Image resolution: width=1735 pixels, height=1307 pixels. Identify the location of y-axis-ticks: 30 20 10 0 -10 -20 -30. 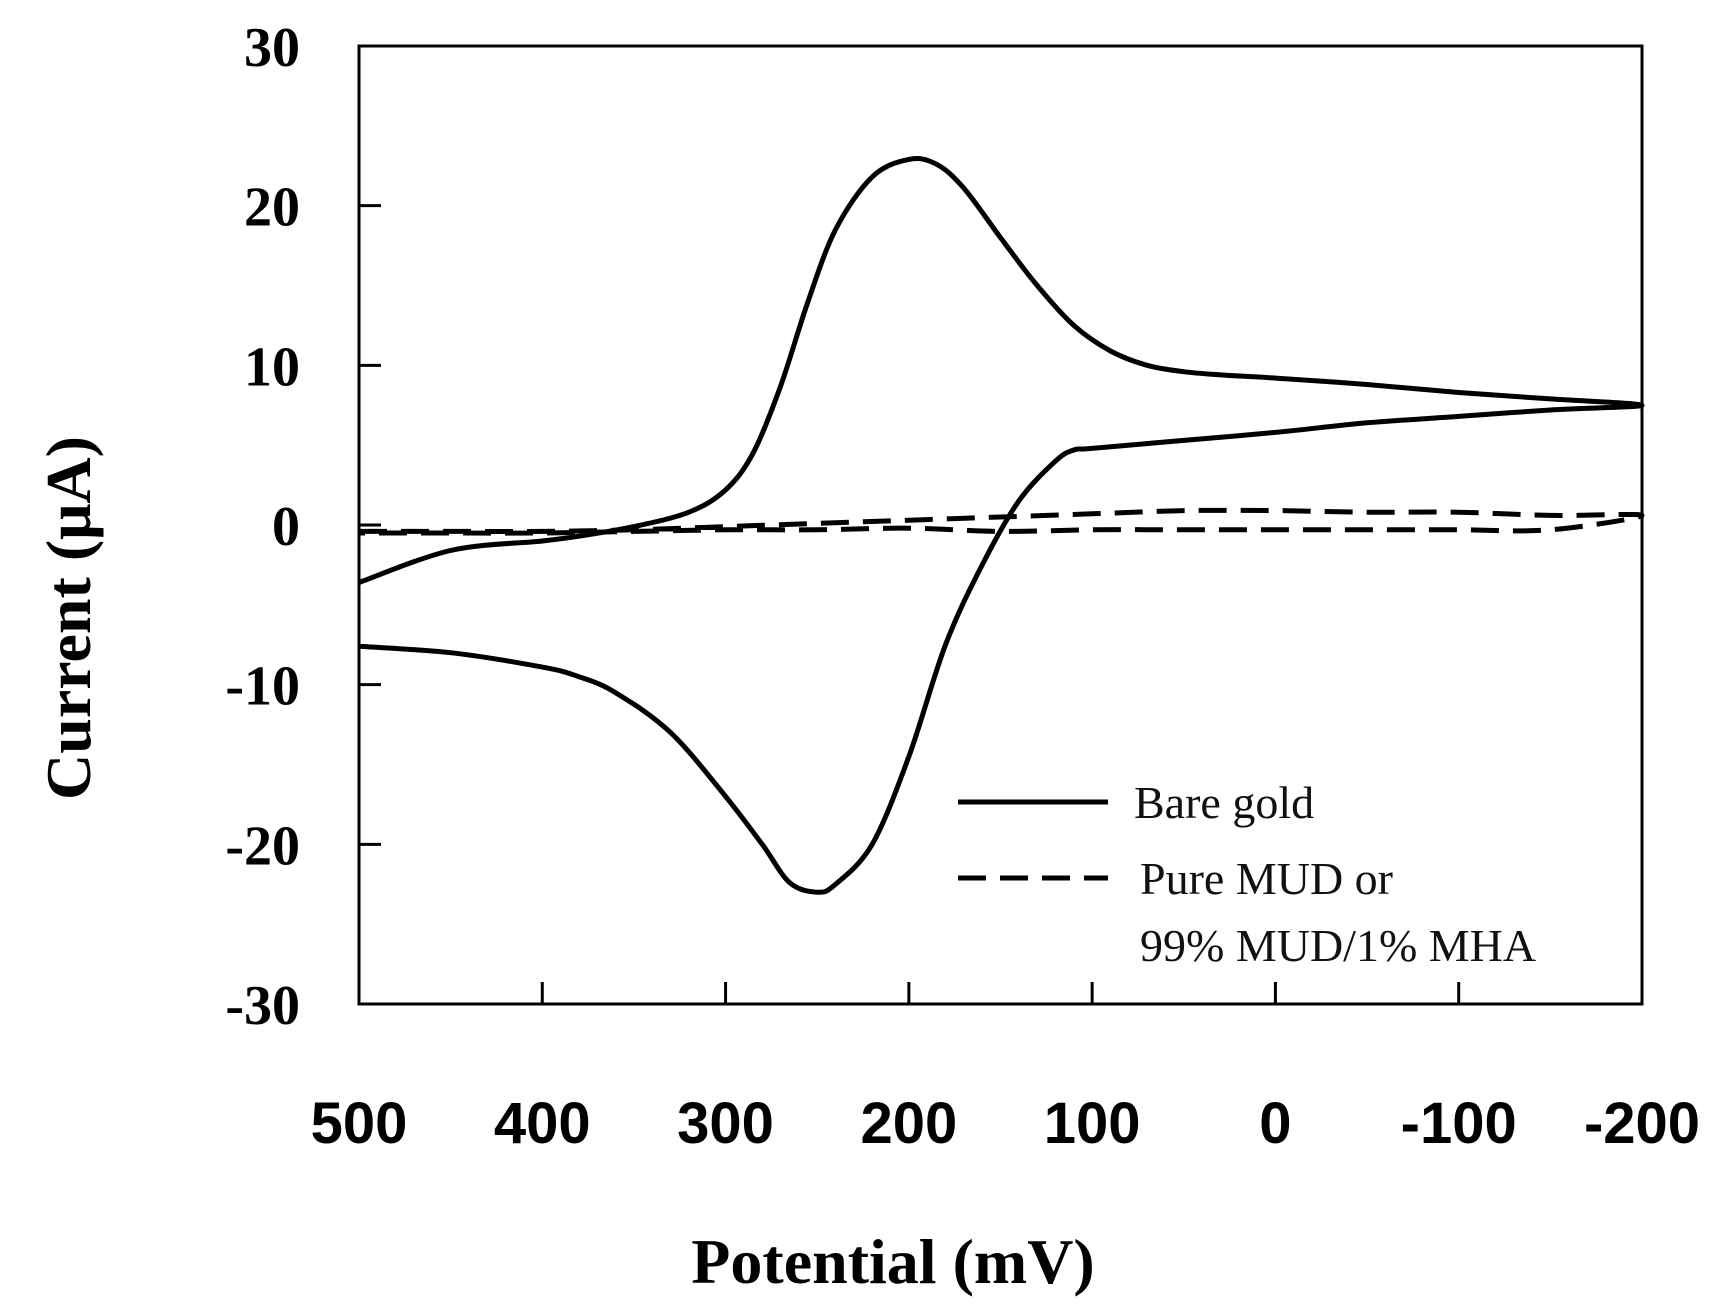
(303, 527).